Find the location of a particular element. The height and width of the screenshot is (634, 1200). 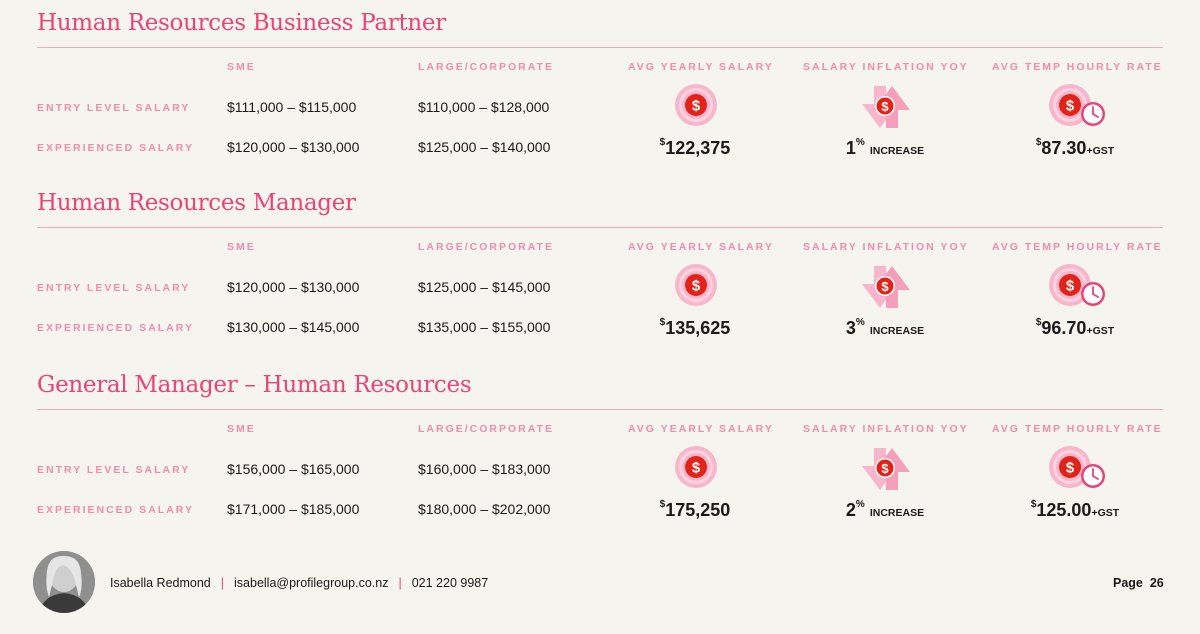

page-number: Page 26 is located at coordinates (1138, 583).